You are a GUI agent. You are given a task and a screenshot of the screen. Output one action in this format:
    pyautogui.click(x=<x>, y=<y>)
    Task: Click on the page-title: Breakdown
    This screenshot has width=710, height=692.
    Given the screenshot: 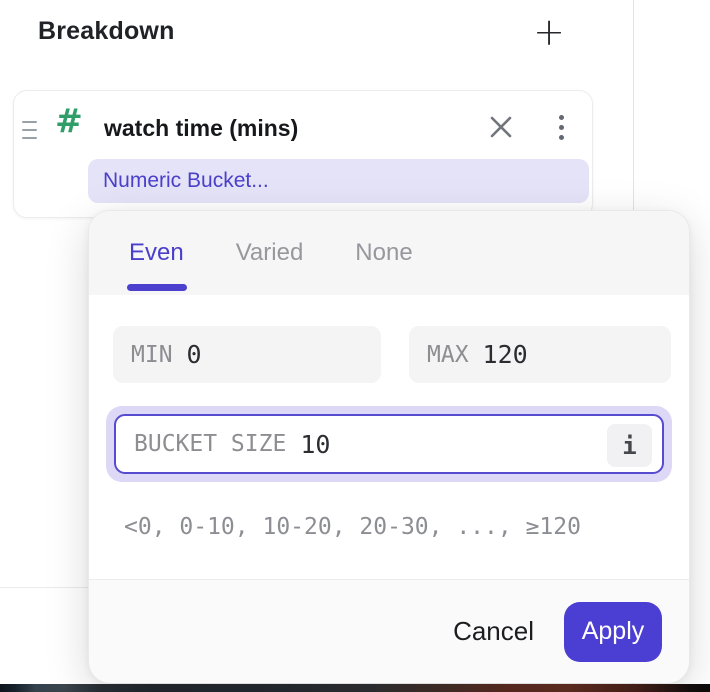 What is the action you would take?
    pyautogui.click(x=106, y=31)
    